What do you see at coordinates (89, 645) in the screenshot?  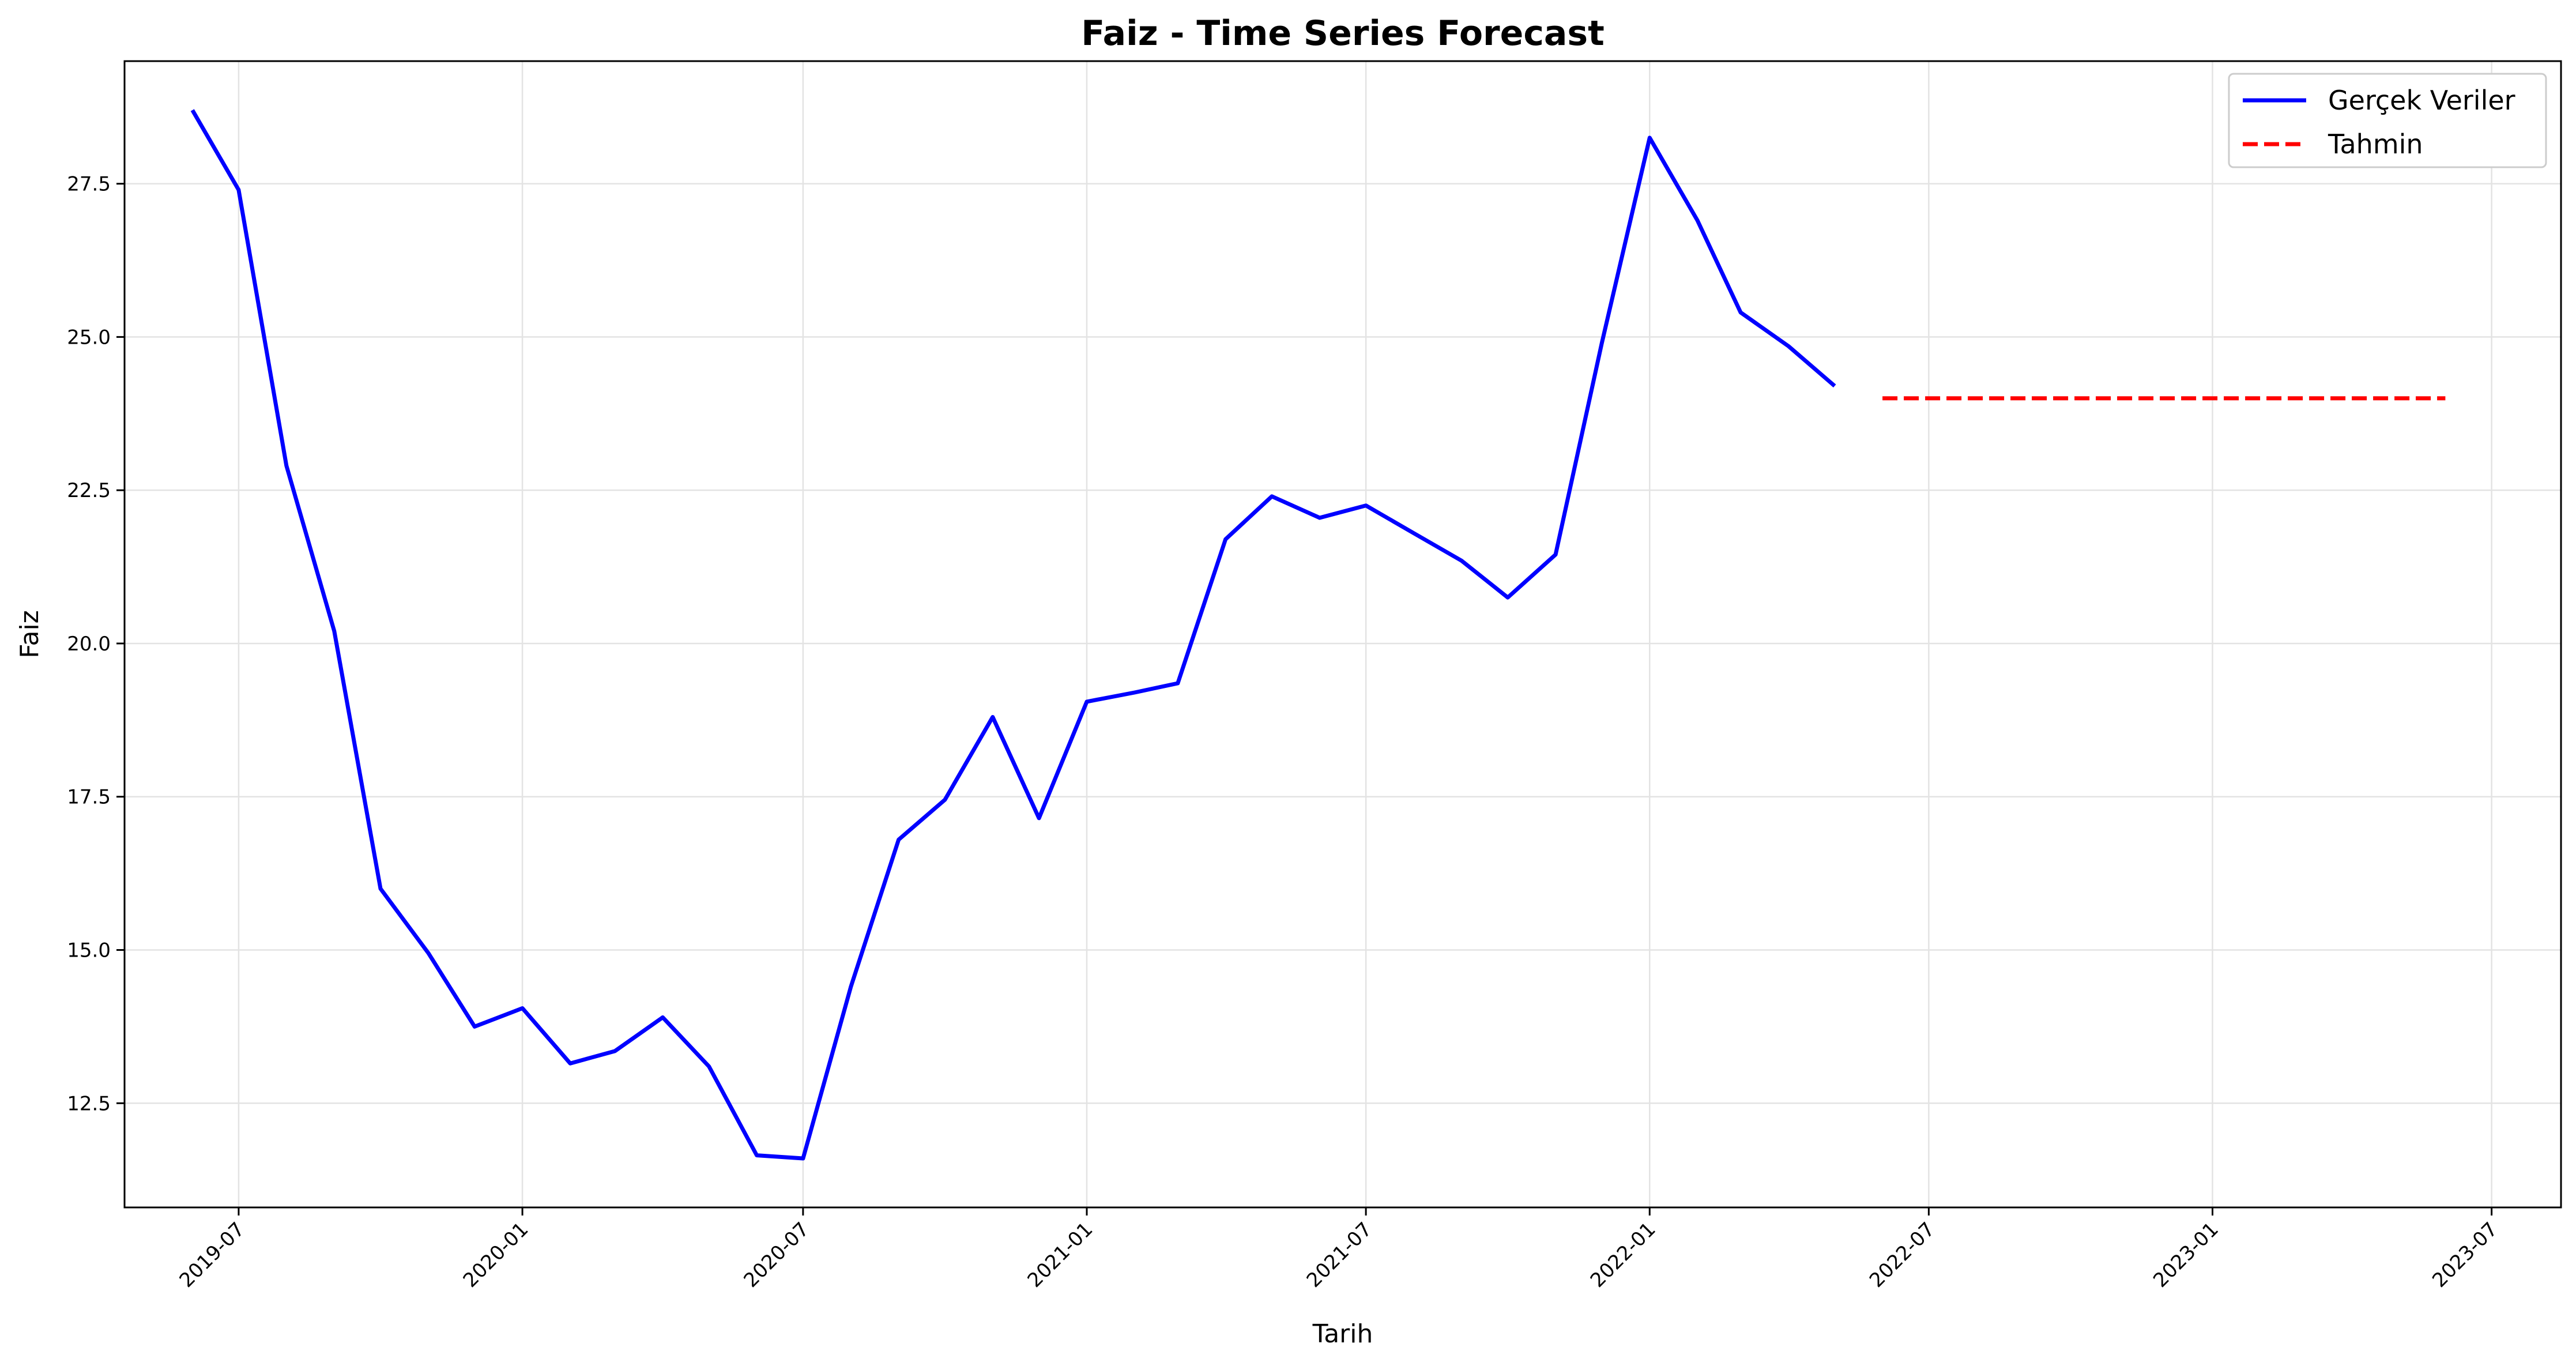 I see `y-tick-label: 20.0` at bounding box center [89, 645].